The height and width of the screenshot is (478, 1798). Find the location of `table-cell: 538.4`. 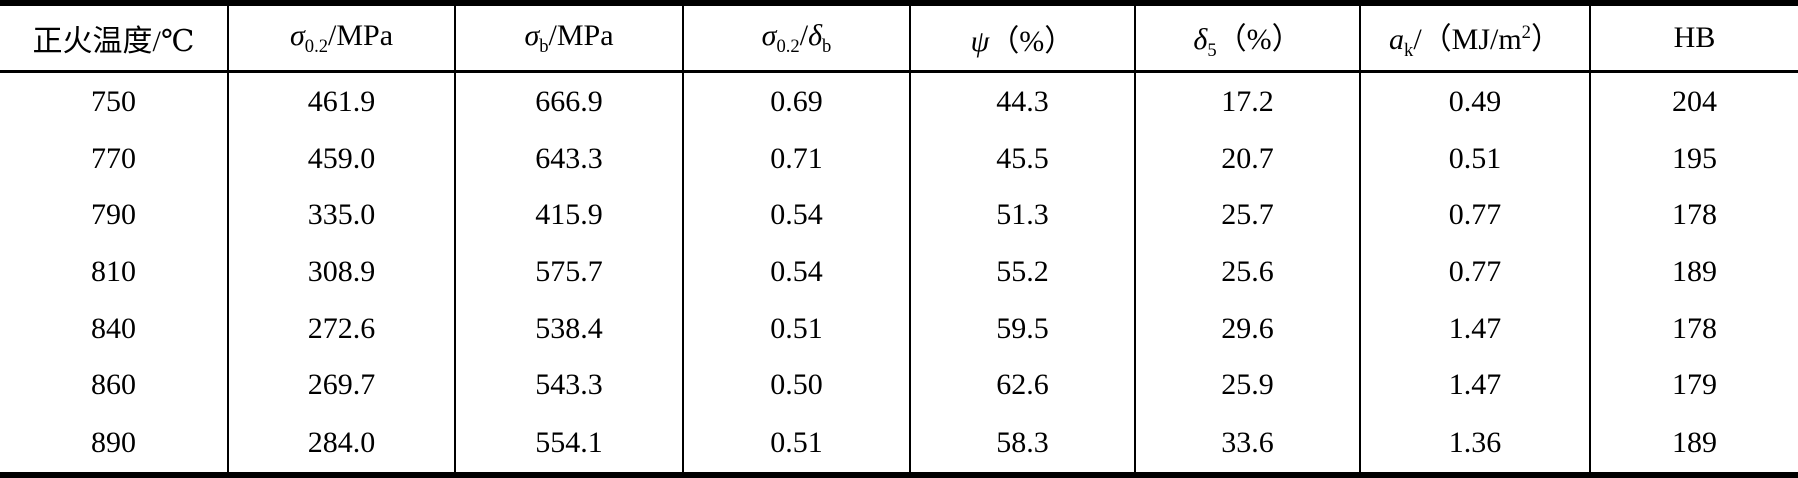

table-cell: 538.4 is located at coordinates (568, 328).